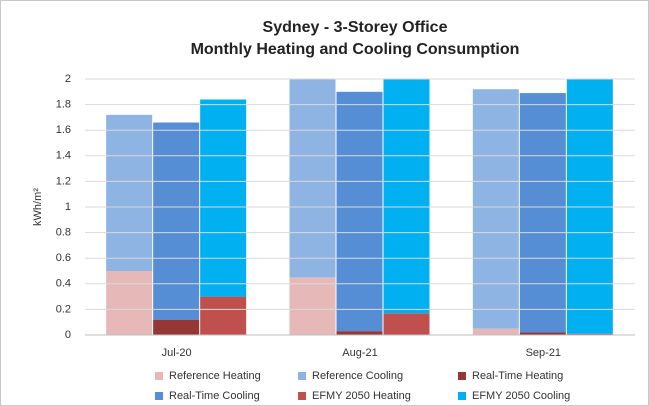 The width and height of the screenshot is (649, 406). What do you see at coordinates (177, 353) in the screenshot?
I see `x-tick-label: Jul-20` at bounding box center [177, 353].